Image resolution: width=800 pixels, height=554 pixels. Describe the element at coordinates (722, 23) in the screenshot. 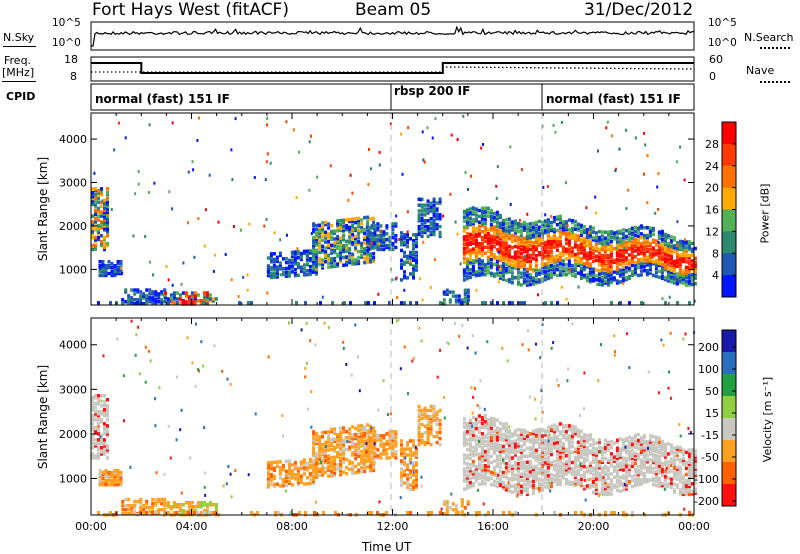

I see `noise-axis-top-right: 10^5` at that location.